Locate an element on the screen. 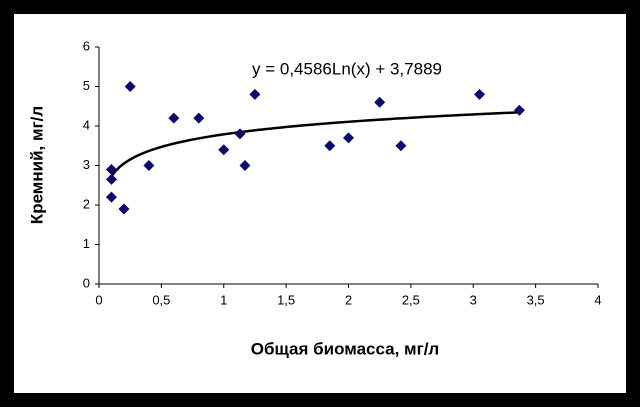 Image resolution: width=640 pixels, height=407 pixels. y-axis-title: Кремний, мг/л is located at coordinates (36, 165).